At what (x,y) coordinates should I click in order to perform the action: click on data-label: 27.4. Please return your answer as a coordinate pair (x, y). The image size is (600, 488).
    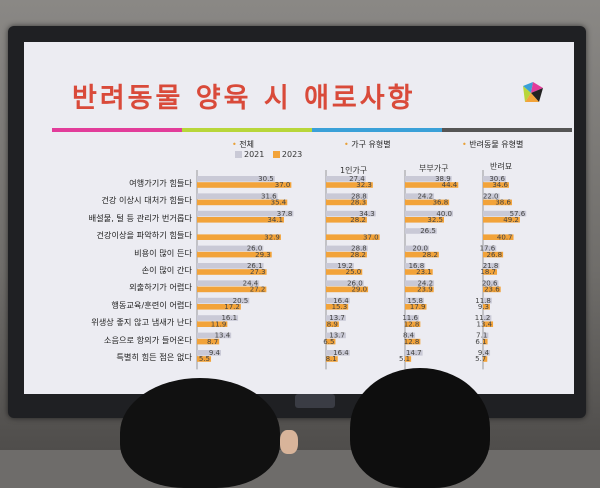
    Looking at the image, I should click on (357, 179).